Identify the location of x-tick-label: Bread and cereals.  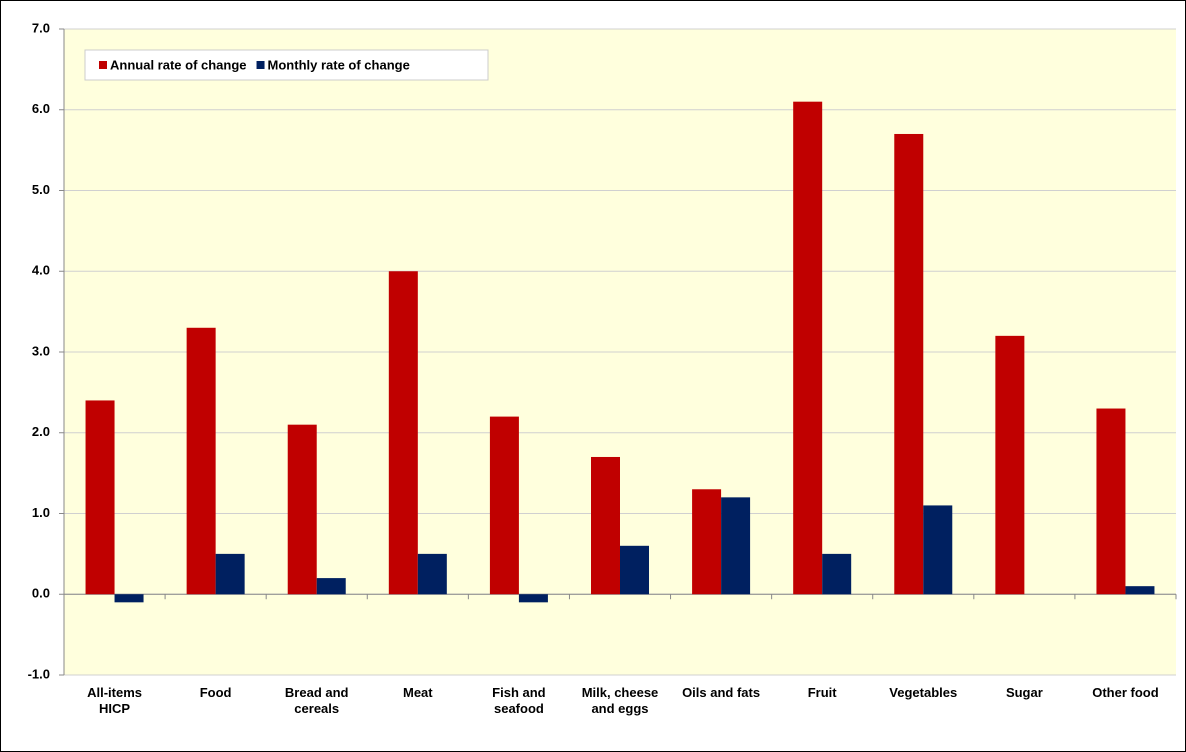
(316, 700).